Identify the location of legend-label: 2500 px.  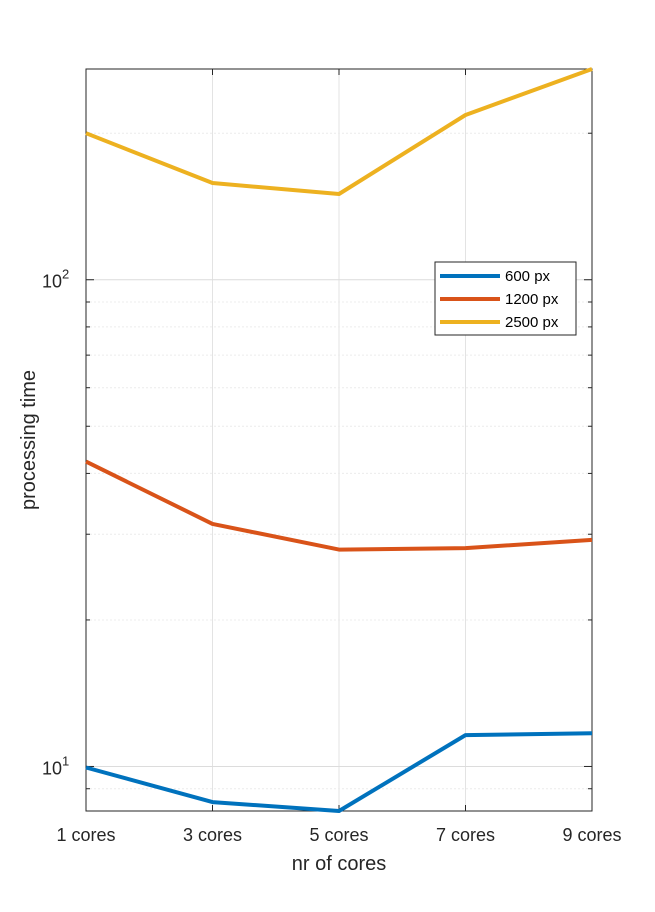
(532, 322).